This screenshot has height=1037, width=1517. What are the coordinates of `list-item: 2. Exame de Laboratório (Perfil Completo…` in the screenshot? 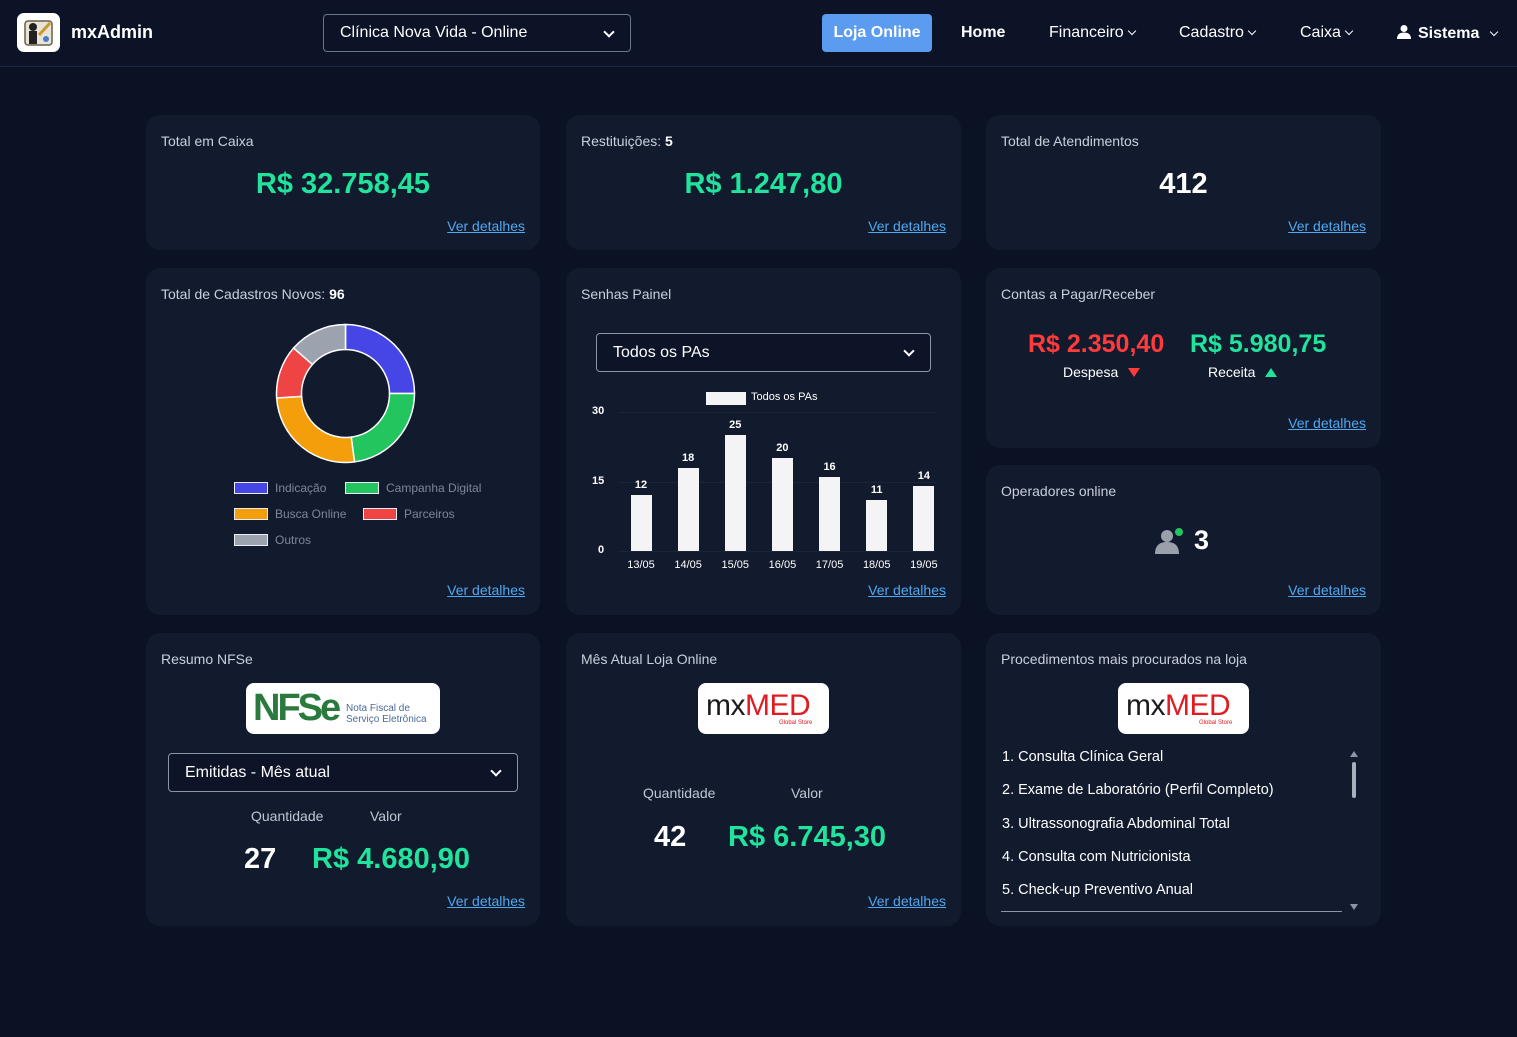 It's located at (1138, 790).